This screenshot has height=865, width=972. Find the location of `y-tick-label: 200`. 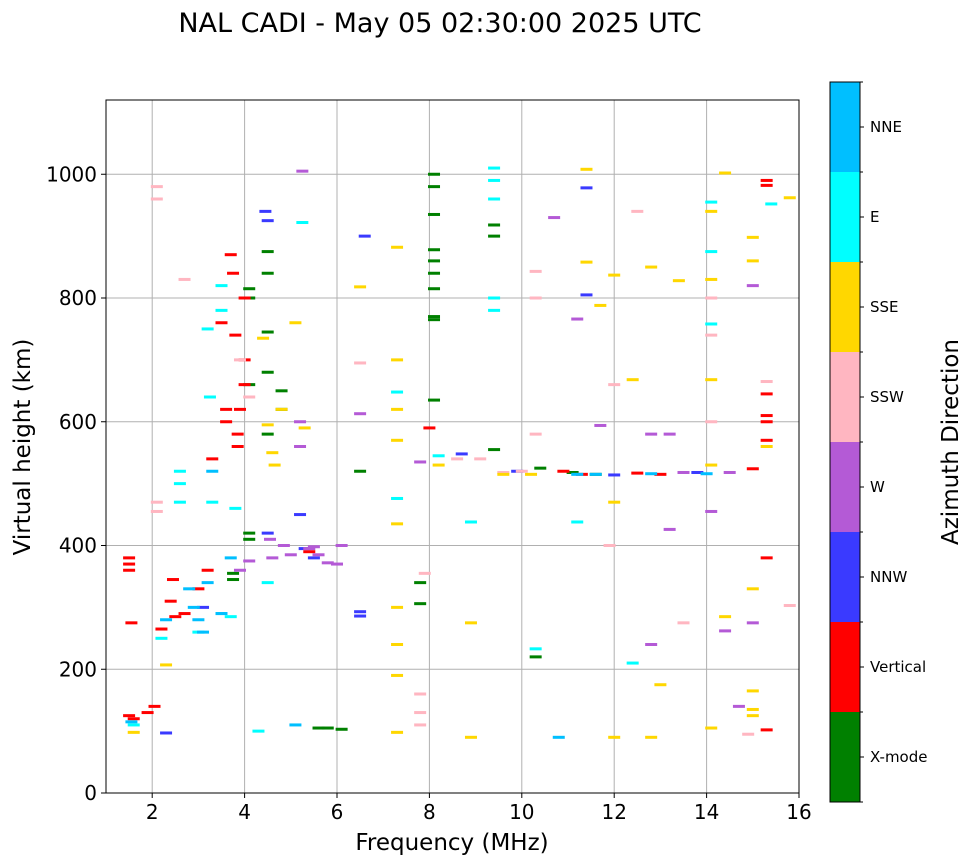

y-tick-label: 200 is located at coordinates (78, 669).